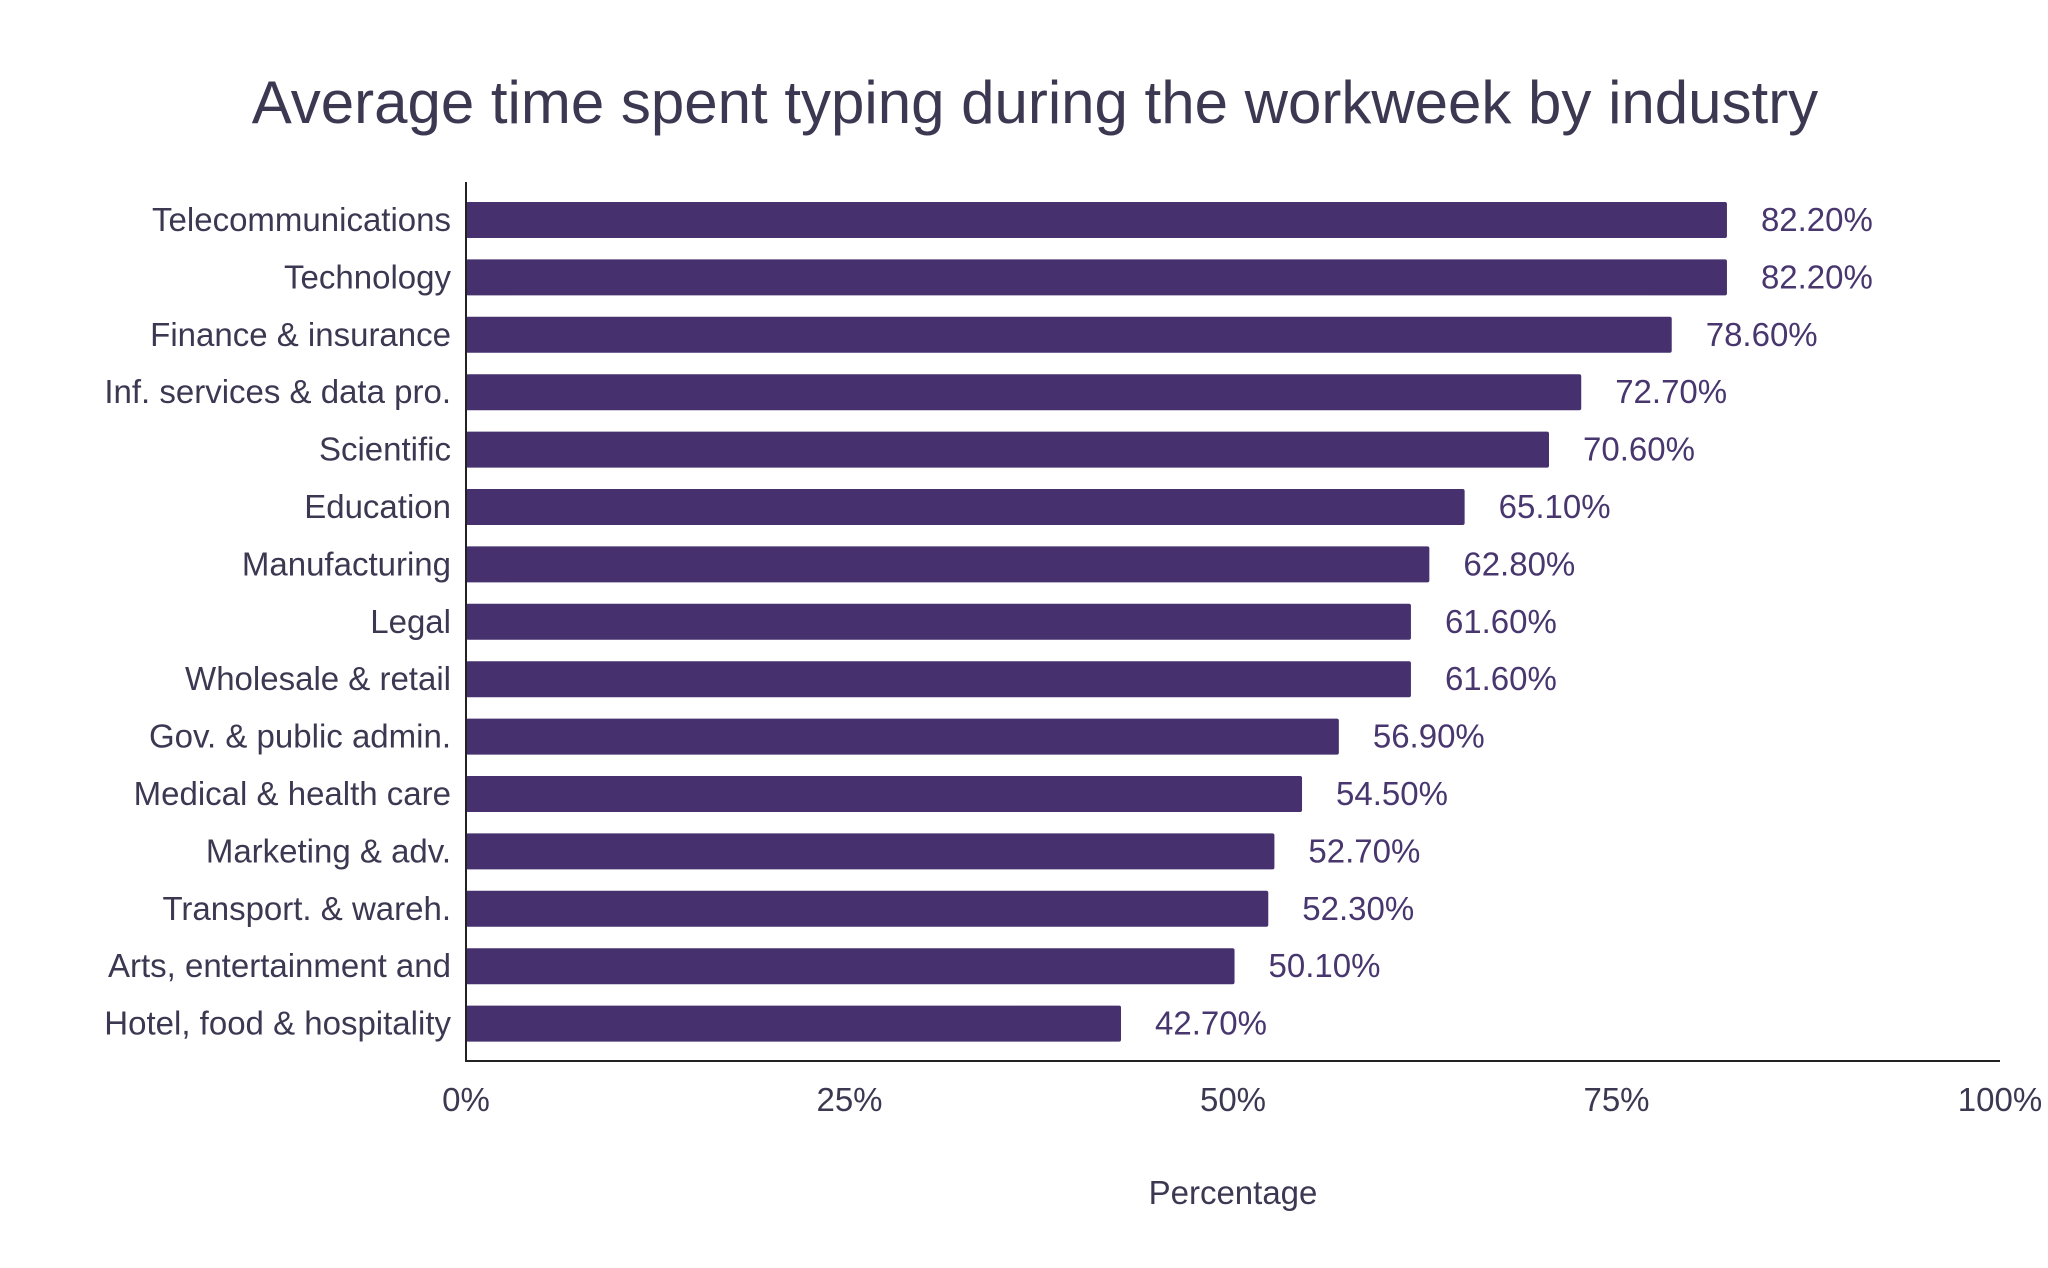  What do you see at coordinates (318, 678) in the screenshot?
I see `category-label: Wholesale & retail` at bounding box center [318, 678].